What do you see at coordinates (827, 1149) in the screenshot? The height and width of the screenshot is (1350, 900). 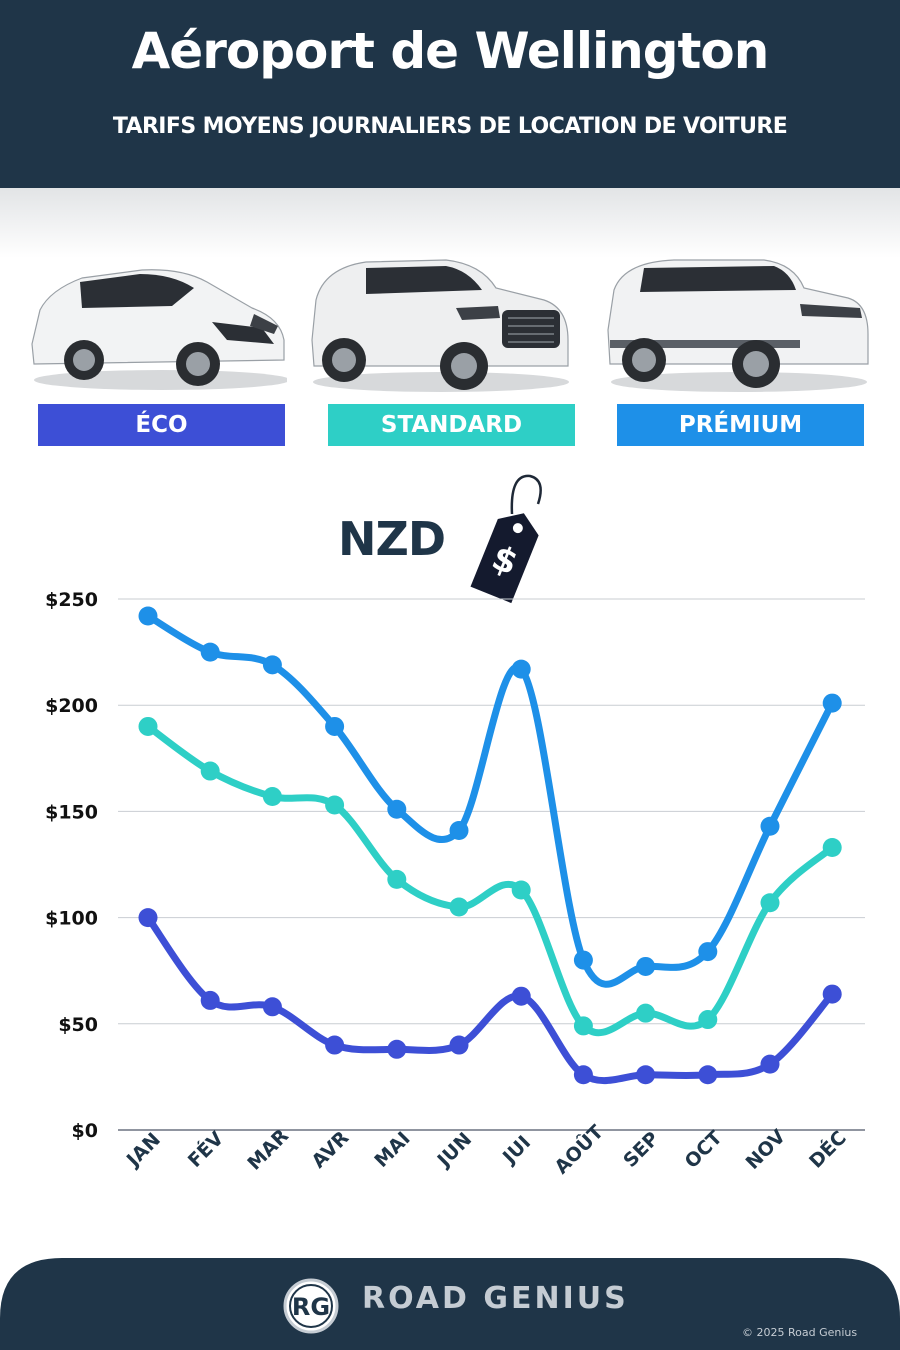 I see `x-tick-label: DÉC` at bounding box center [827, 1149].